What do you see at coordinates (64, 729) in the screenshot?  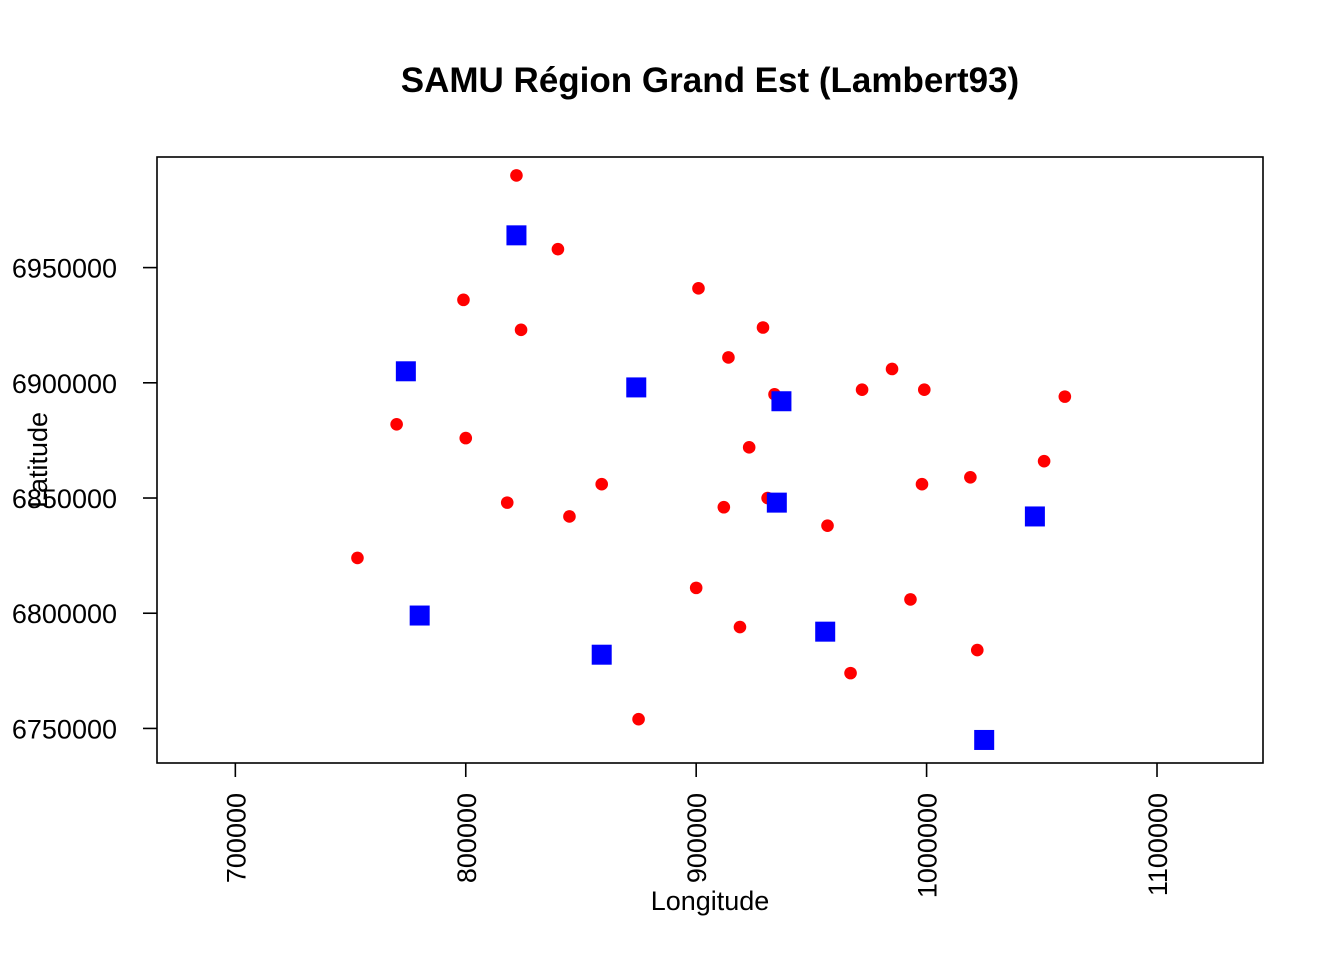 I see `y-tick-label: 6750000` at bounding box center [64, 729].